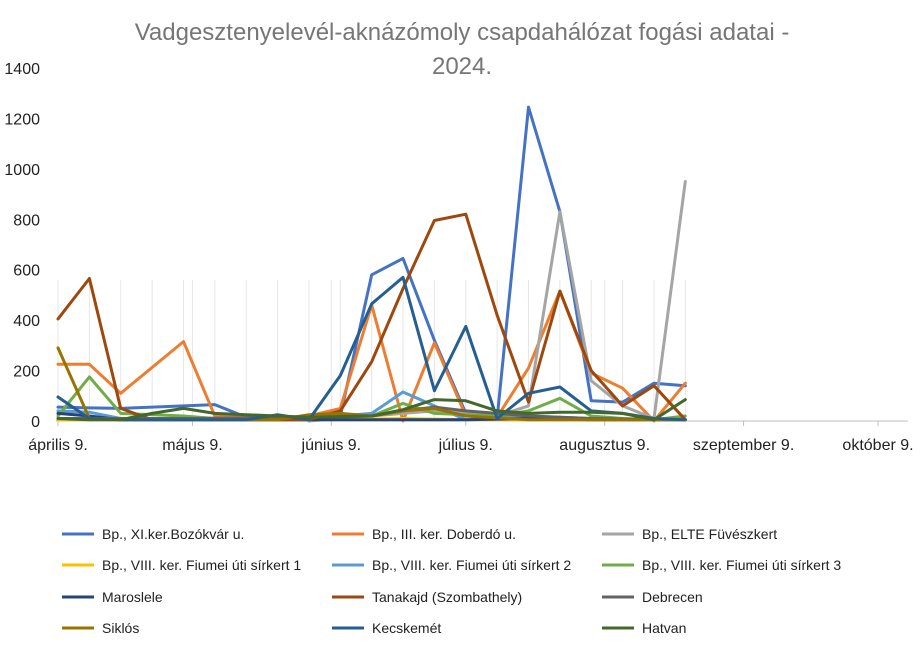 The image size is (924, 659). What do you see at coordinates (22, 119) in the screenshot?
I see `y-tick-label-1200: 1200` at bounding box center [22, 119].